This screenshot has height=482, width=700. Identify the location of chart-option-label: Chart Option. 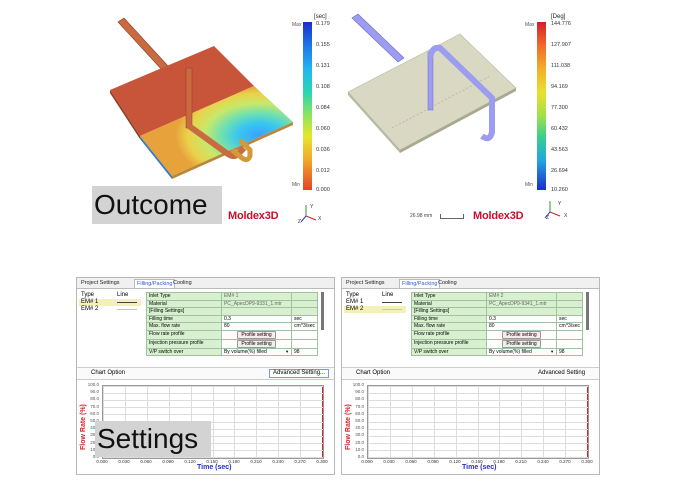
(373, 373).